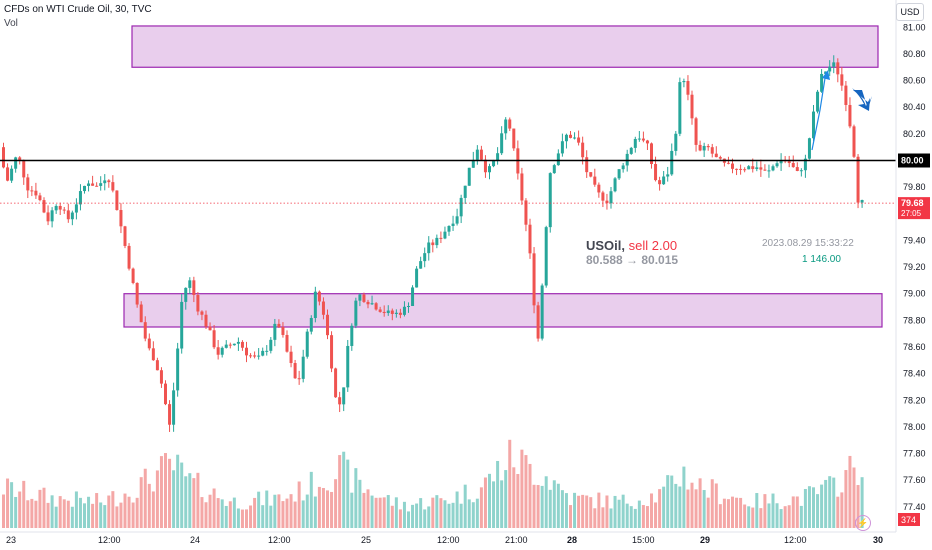 The height and width of the screenshot is (550, 932). What do you see at coordinates (861, 99) in the screenshot?
I see `down-arrow-icon` at bounding box center [861, 99].